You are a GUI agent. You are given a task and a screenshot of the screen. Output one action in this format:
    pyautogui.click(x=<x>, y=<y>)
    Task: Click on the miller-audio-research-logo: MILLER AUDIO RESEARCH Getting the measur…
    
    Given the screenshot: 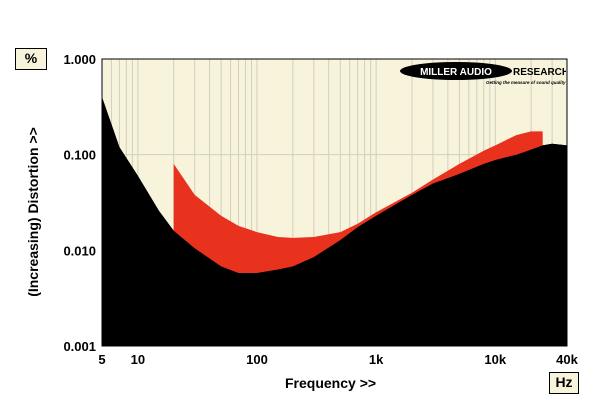 What is the action you would take?
    pyautogui.click(x=483, y=73)
    